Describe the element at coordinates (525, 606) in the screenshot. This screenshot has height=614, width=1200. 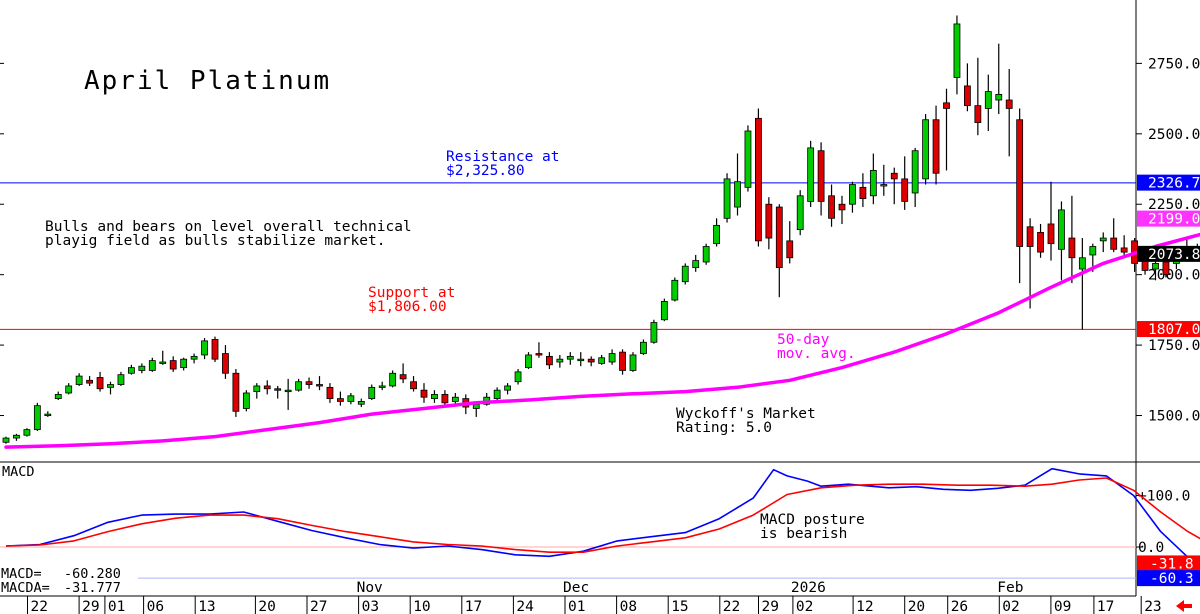
I see `date-tick-label: 24` at that location.